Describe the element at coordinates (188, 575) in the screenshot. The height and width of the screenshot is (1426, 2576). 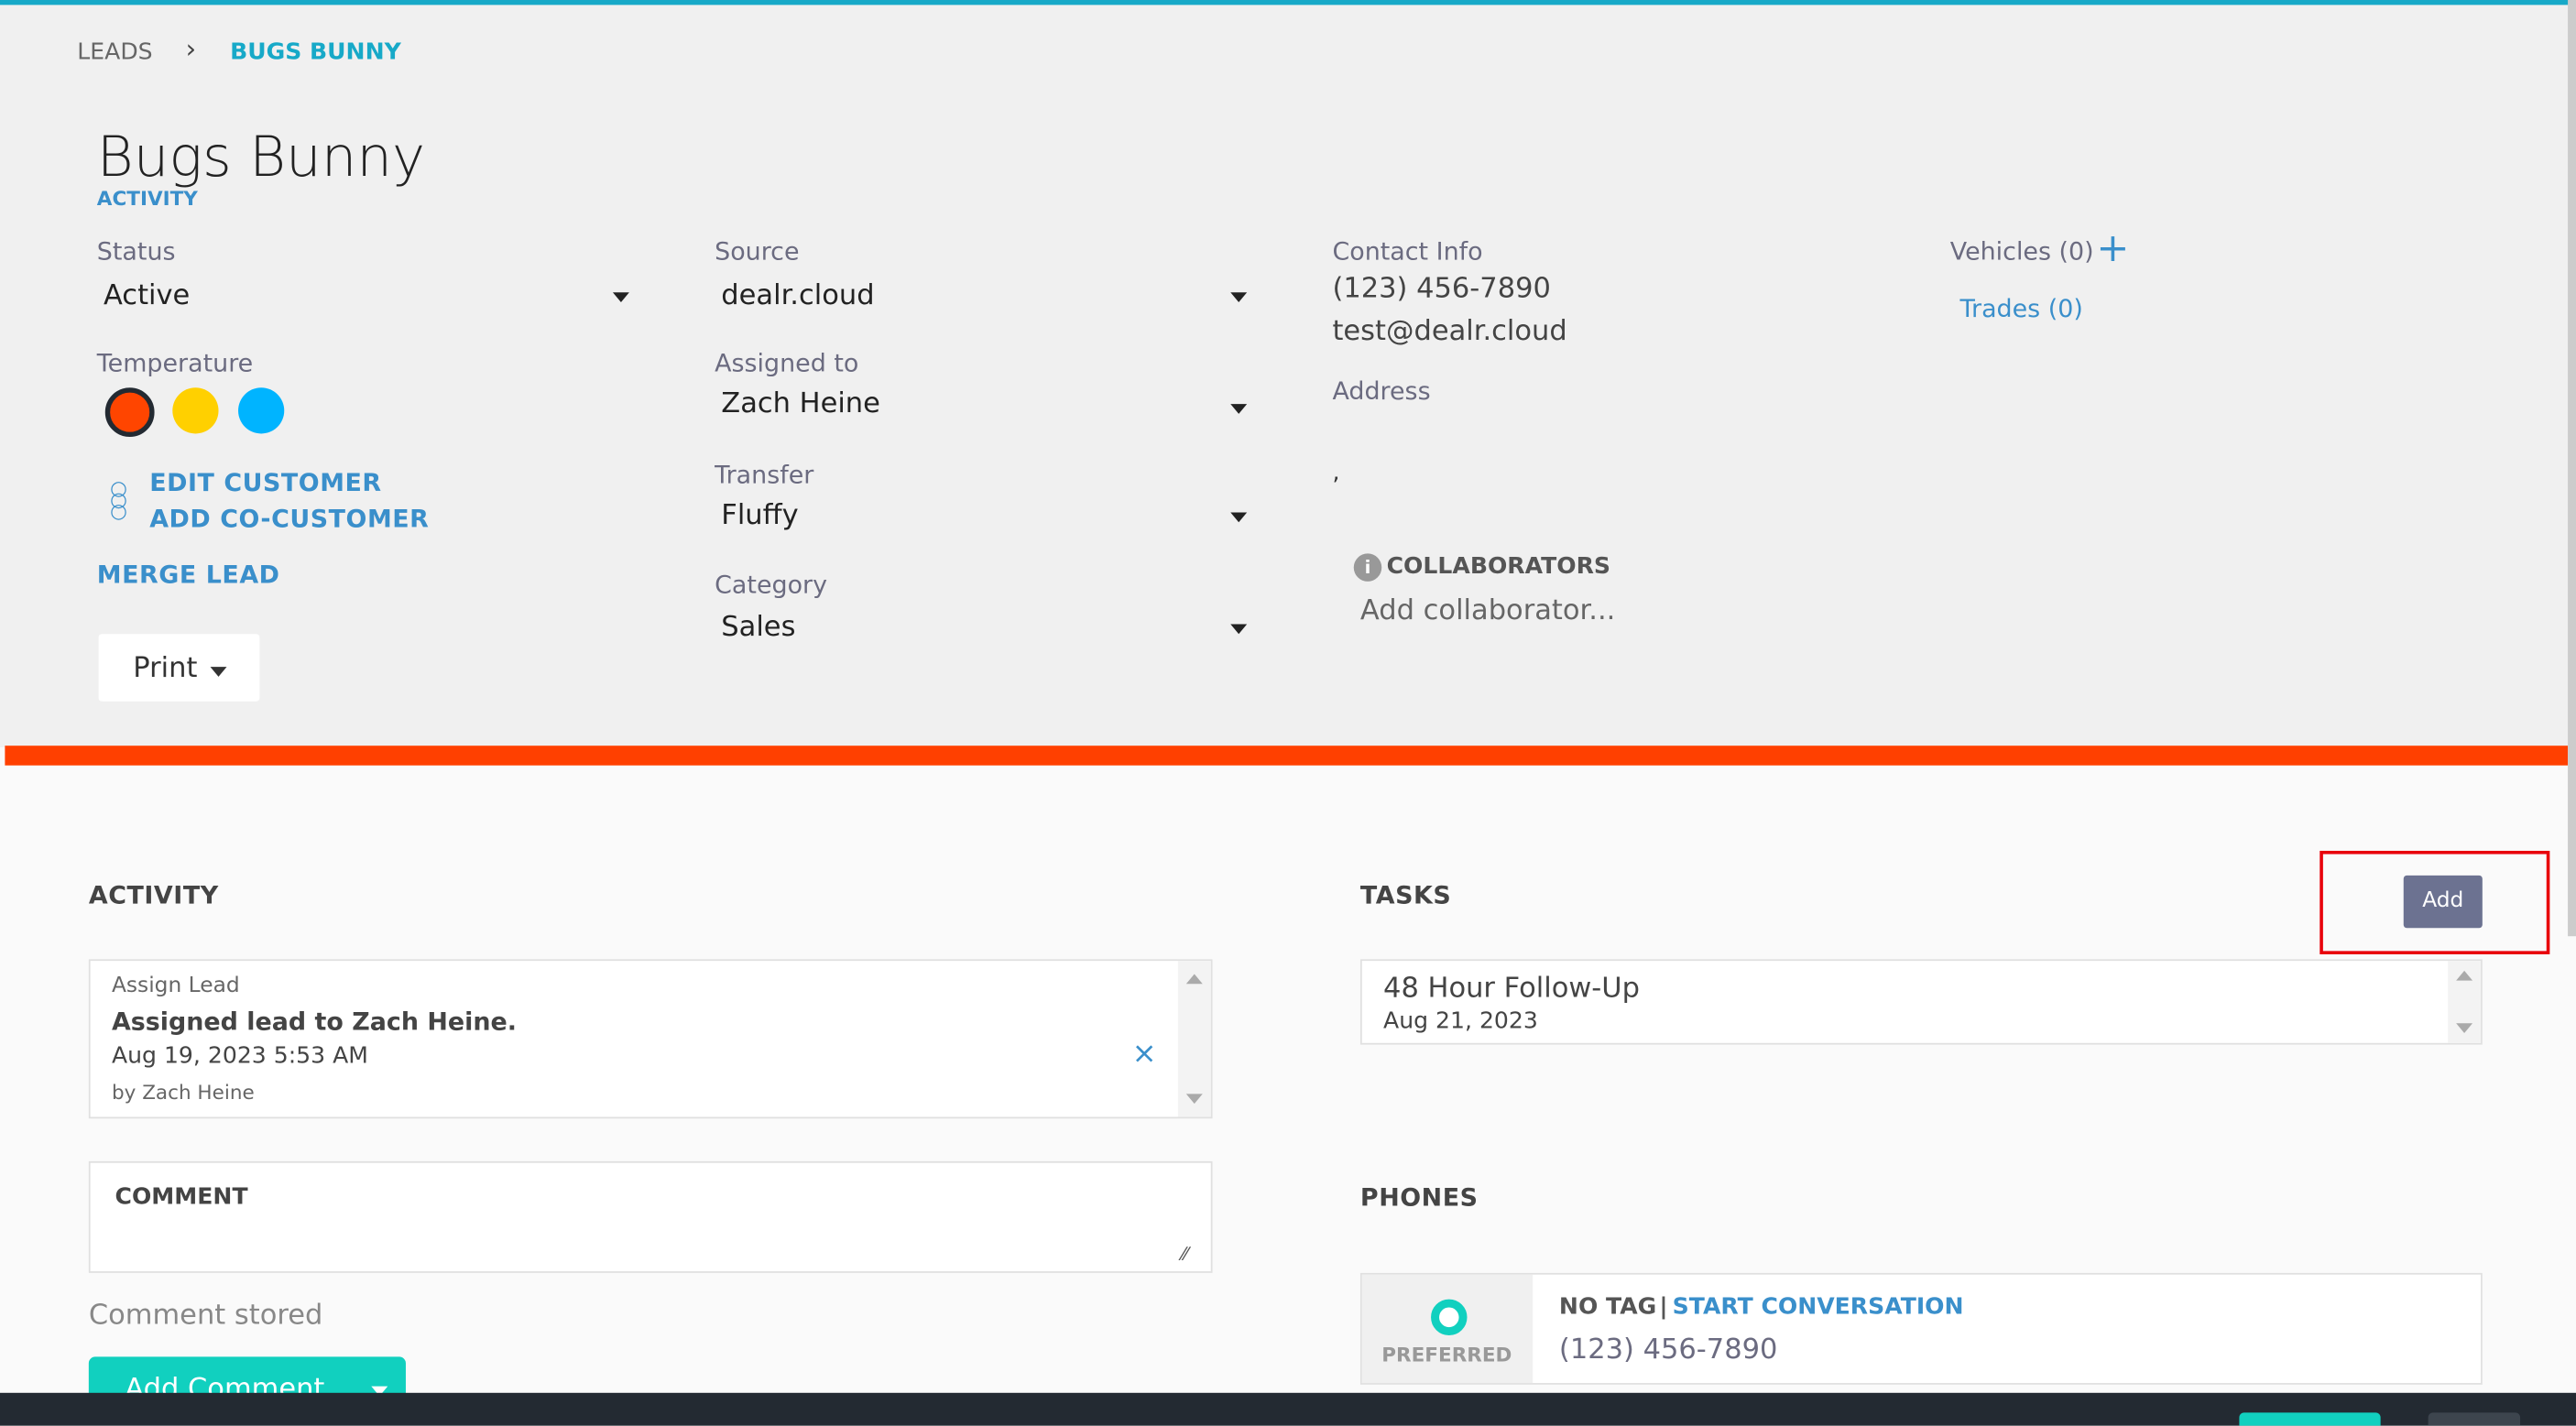
I see `merge-lead-link: MERGE LEAD` at that location.